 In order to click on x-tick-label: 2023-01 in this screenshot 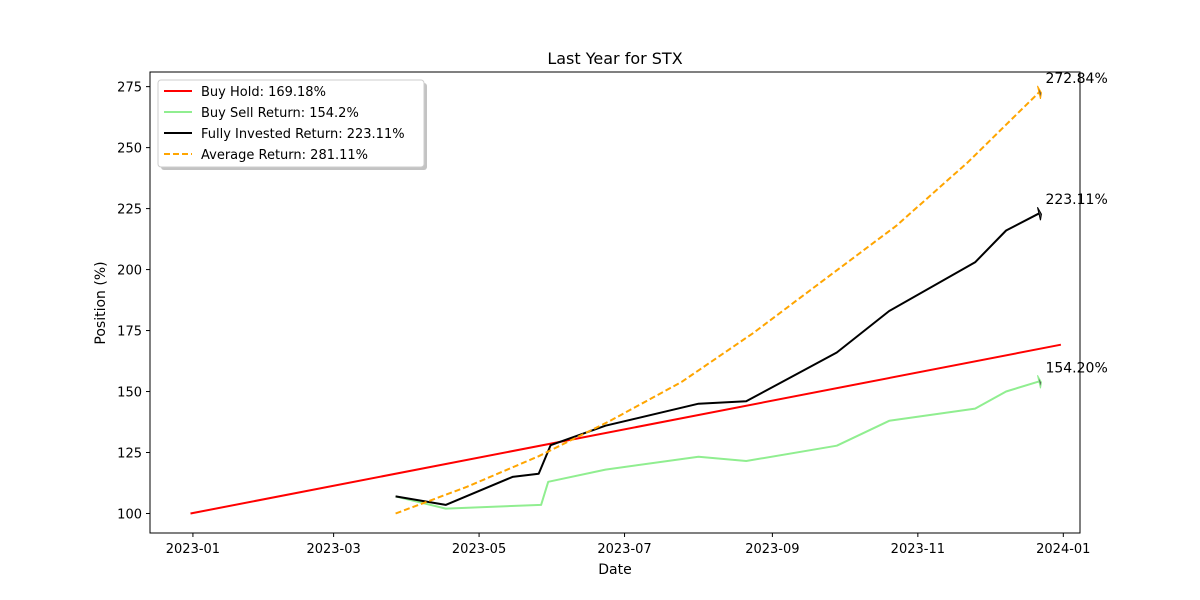, I will do `click(193, 549)`.